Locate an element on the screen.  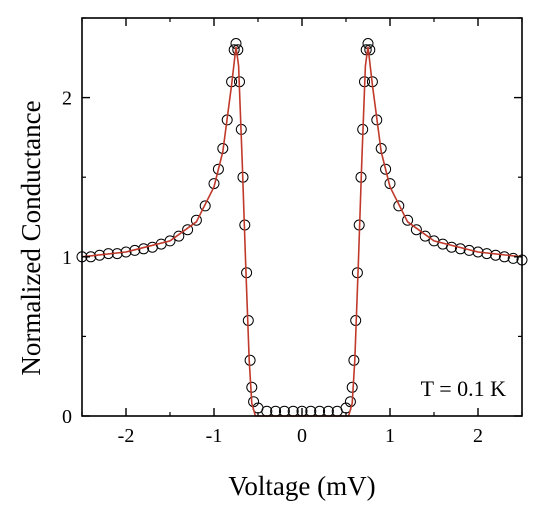
y-tick-label: 1 is located at coordinates (67, 258).